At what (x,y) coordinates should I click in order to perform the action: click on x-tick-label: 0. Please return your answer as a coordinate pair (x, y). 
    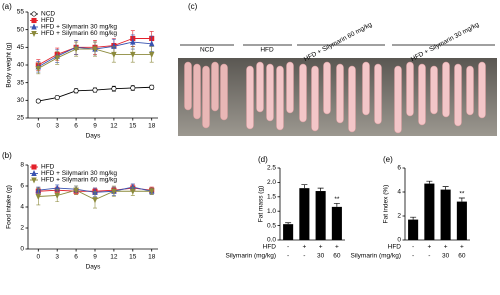
    Looking at the image, I should click on (38, 126).